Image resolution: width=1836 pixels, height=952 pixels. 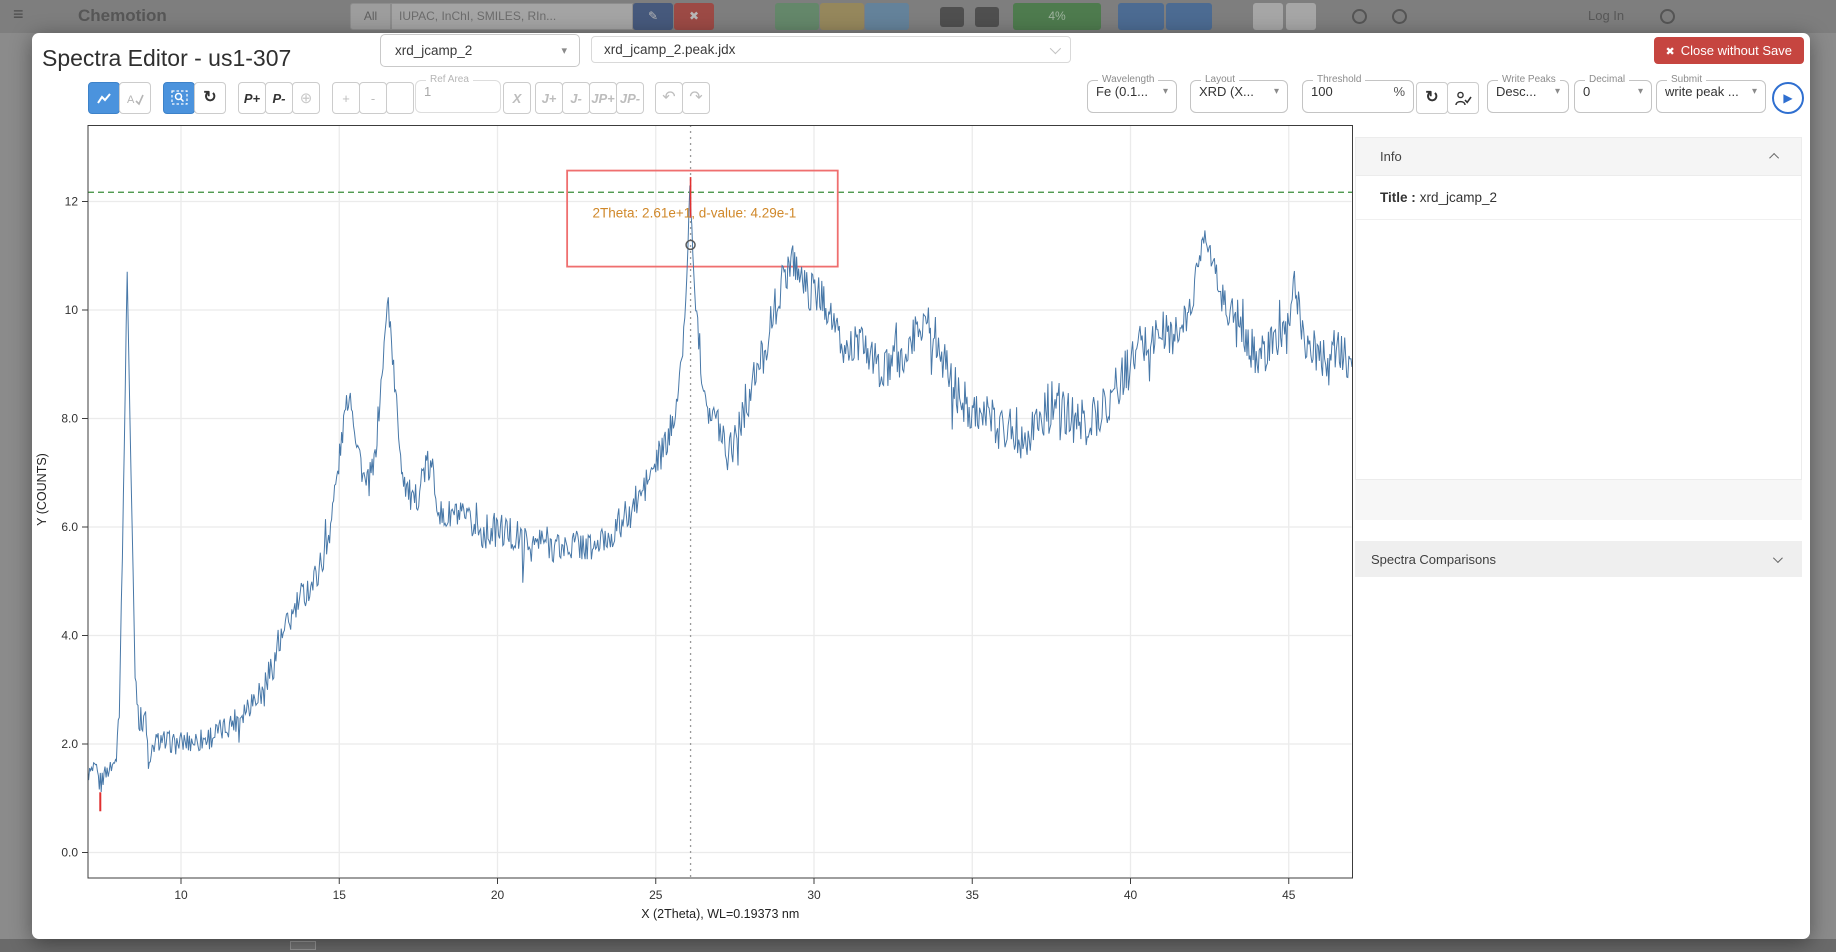 I want to click on refresh-icon: ↻, so click(x=1432, y=97).